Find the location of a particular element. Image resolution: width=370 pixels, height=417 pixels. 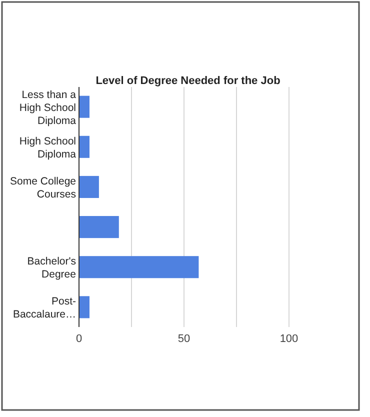

y-tick-label: Some College Courses is located at coordinates (43, 187).